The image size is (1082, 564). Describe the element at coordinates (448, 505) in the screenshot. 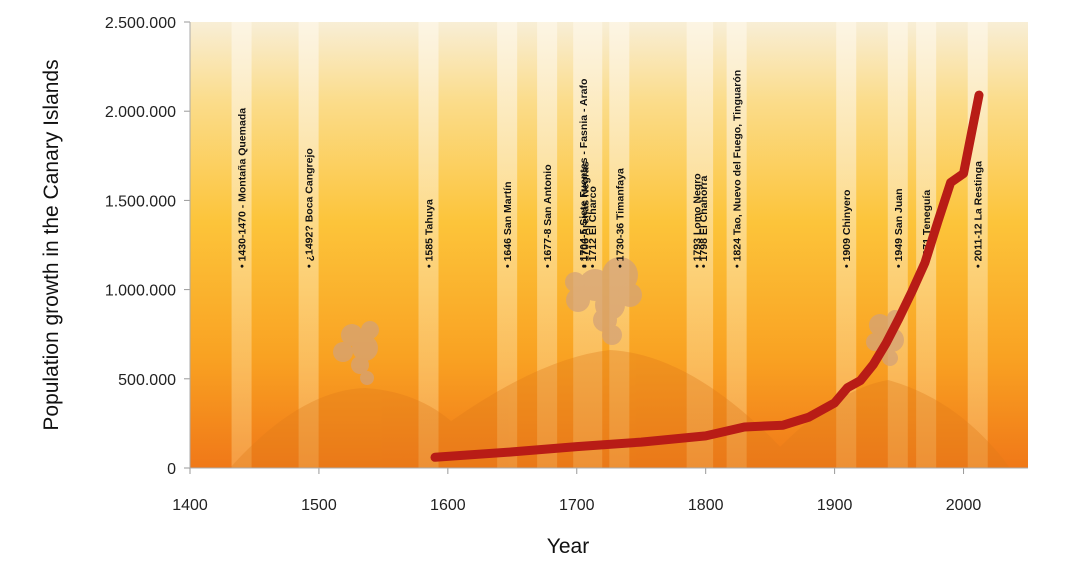

I see `x-tick-label: 1600` at that location.